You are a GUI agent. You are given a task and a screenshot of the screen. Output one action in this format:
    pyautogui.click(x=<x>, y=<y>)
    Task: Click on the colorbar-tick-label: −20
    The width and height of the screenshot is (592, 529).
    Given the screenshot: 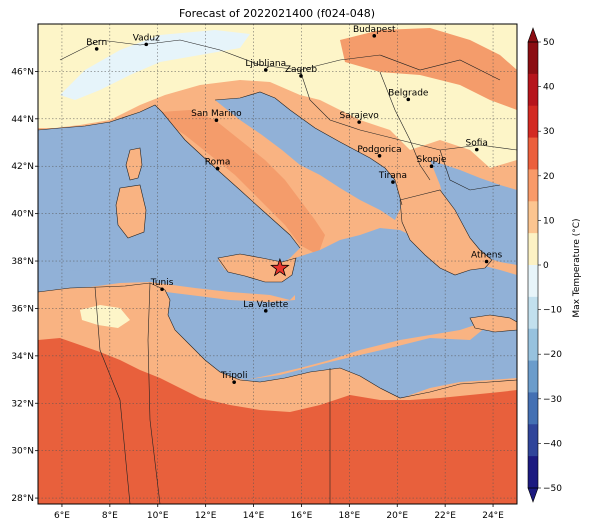 What is the action you would take?
    pyautogui.click(x=552, y=355)
    